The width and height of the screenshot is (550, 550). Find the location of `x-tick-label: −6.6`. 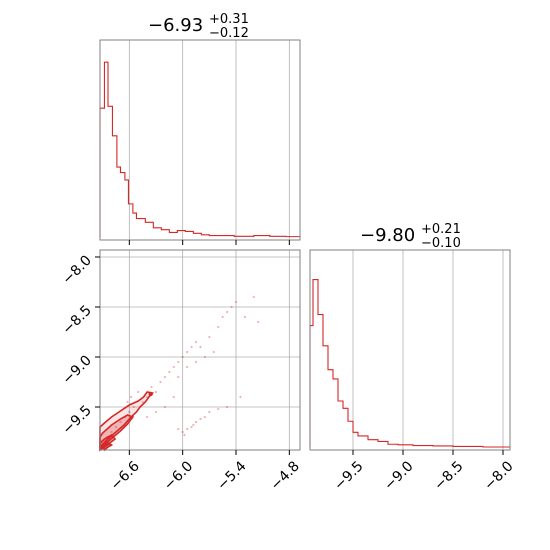

x-tick-label: −6.6 is located at coordinates (125, 475).